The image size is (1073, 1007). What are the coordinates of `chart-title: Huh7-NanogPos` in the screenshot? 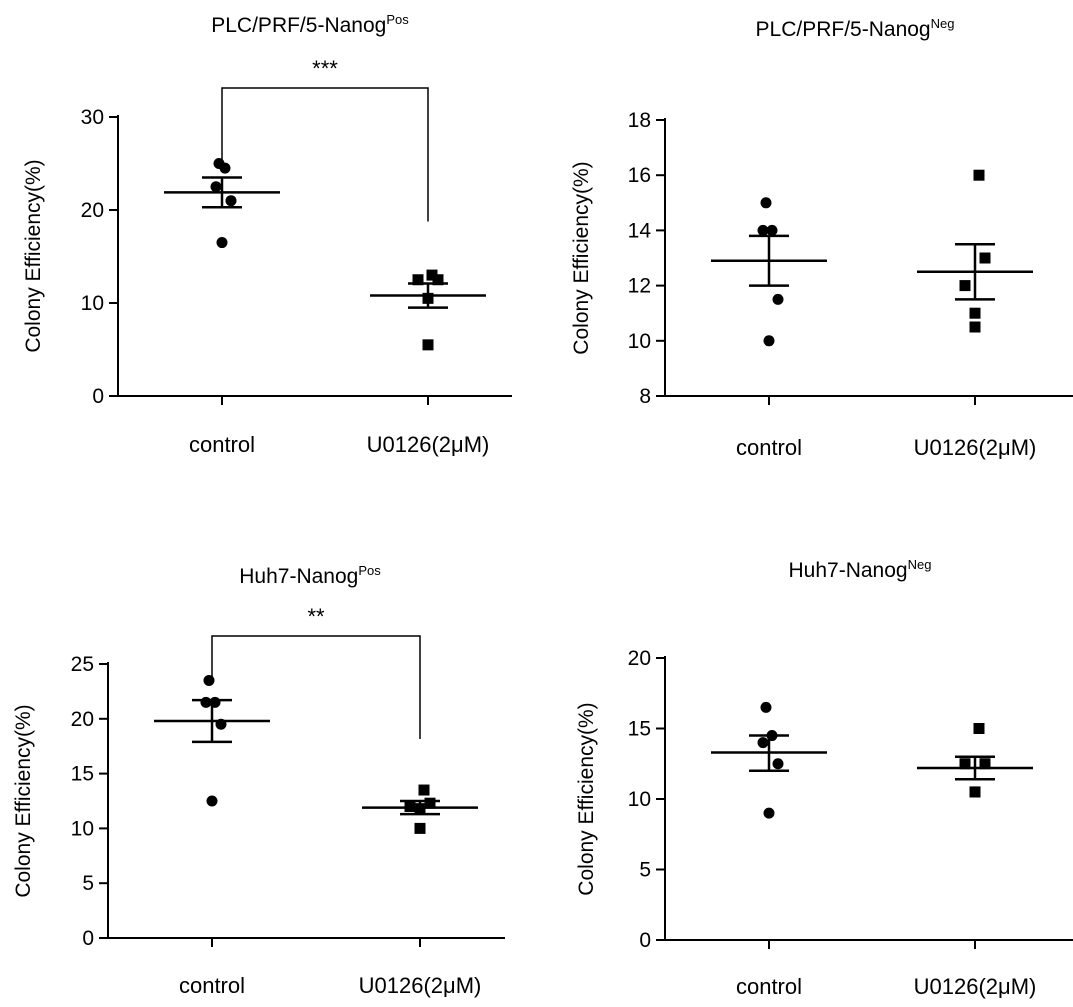 It's located at (310, 575).